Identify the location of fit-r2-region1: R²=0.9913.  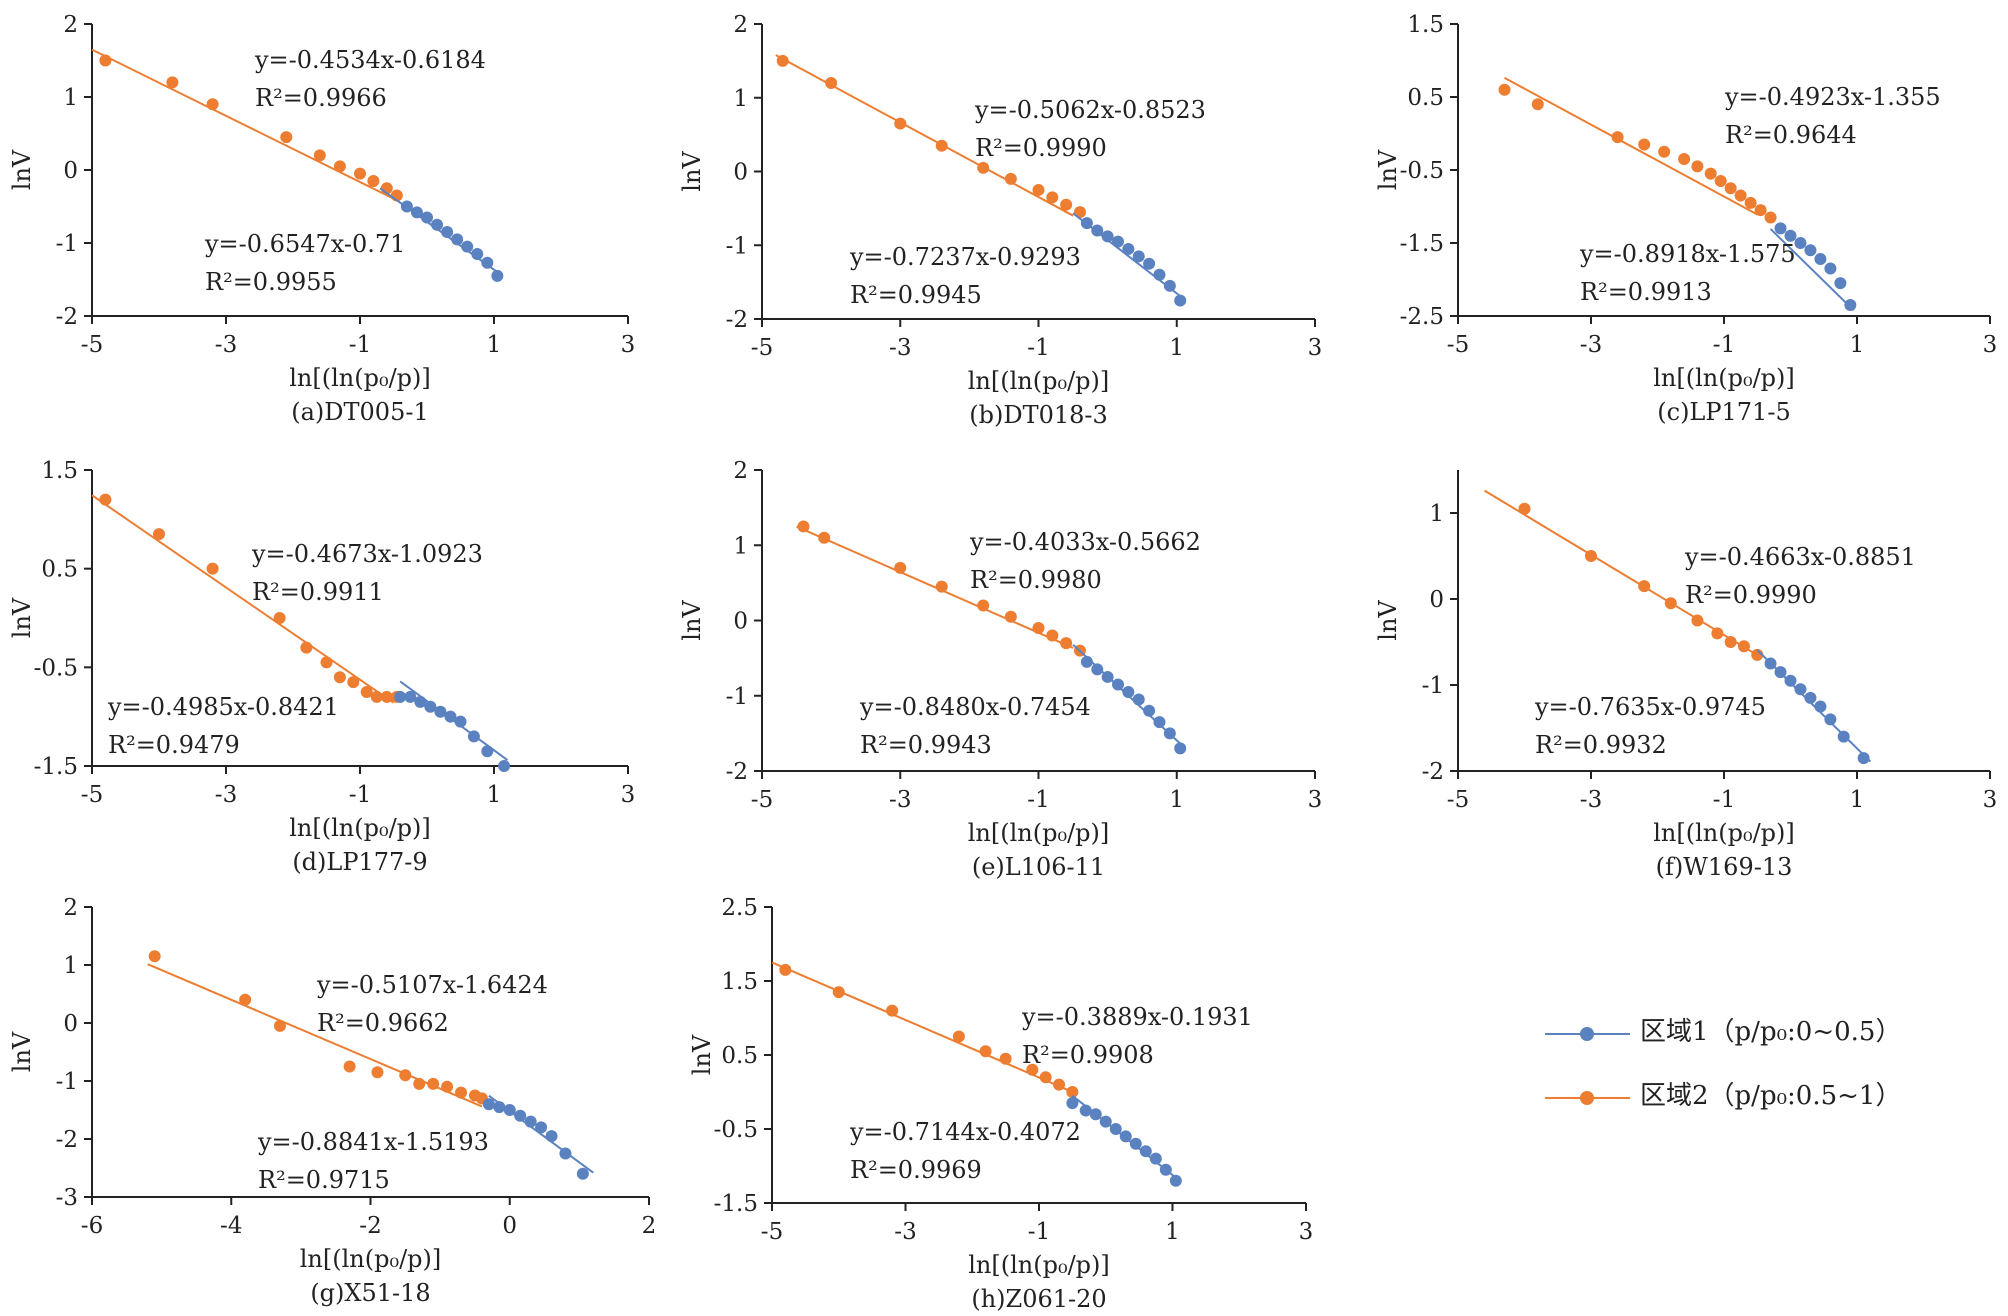
(1646, 292).